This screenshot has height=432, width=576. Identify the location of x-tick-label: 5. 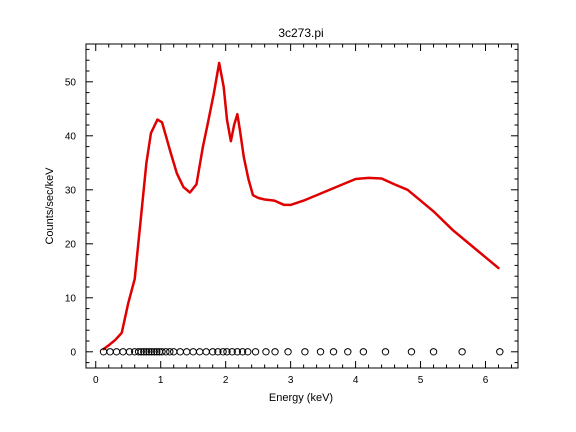
(421, 380).